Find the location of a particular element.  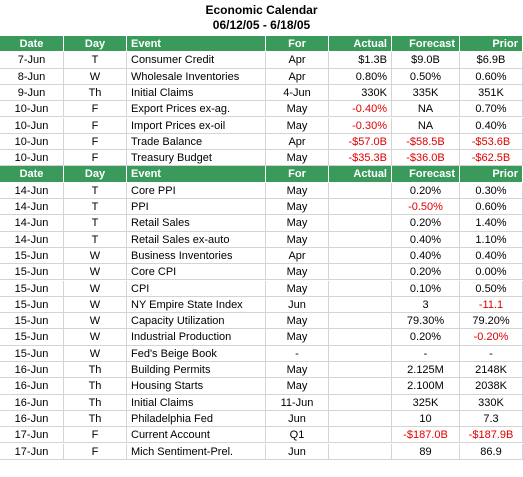

table-cell: 9-Jun is located at coordinates (32, 93).